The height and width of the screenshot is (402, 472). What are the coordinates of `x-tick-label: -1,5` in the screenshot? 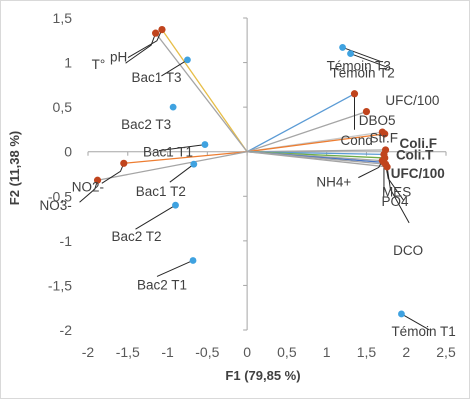 It's located at (128, 352).